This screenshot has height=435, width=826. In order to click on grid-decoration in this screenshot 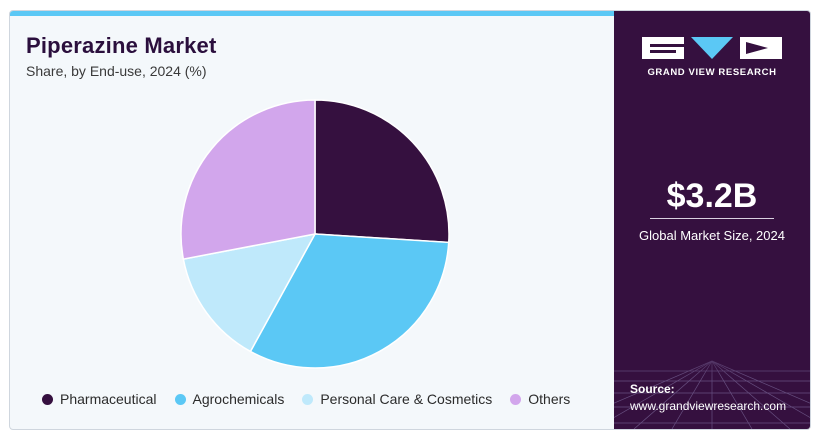, I will do `click(712, 380)`.